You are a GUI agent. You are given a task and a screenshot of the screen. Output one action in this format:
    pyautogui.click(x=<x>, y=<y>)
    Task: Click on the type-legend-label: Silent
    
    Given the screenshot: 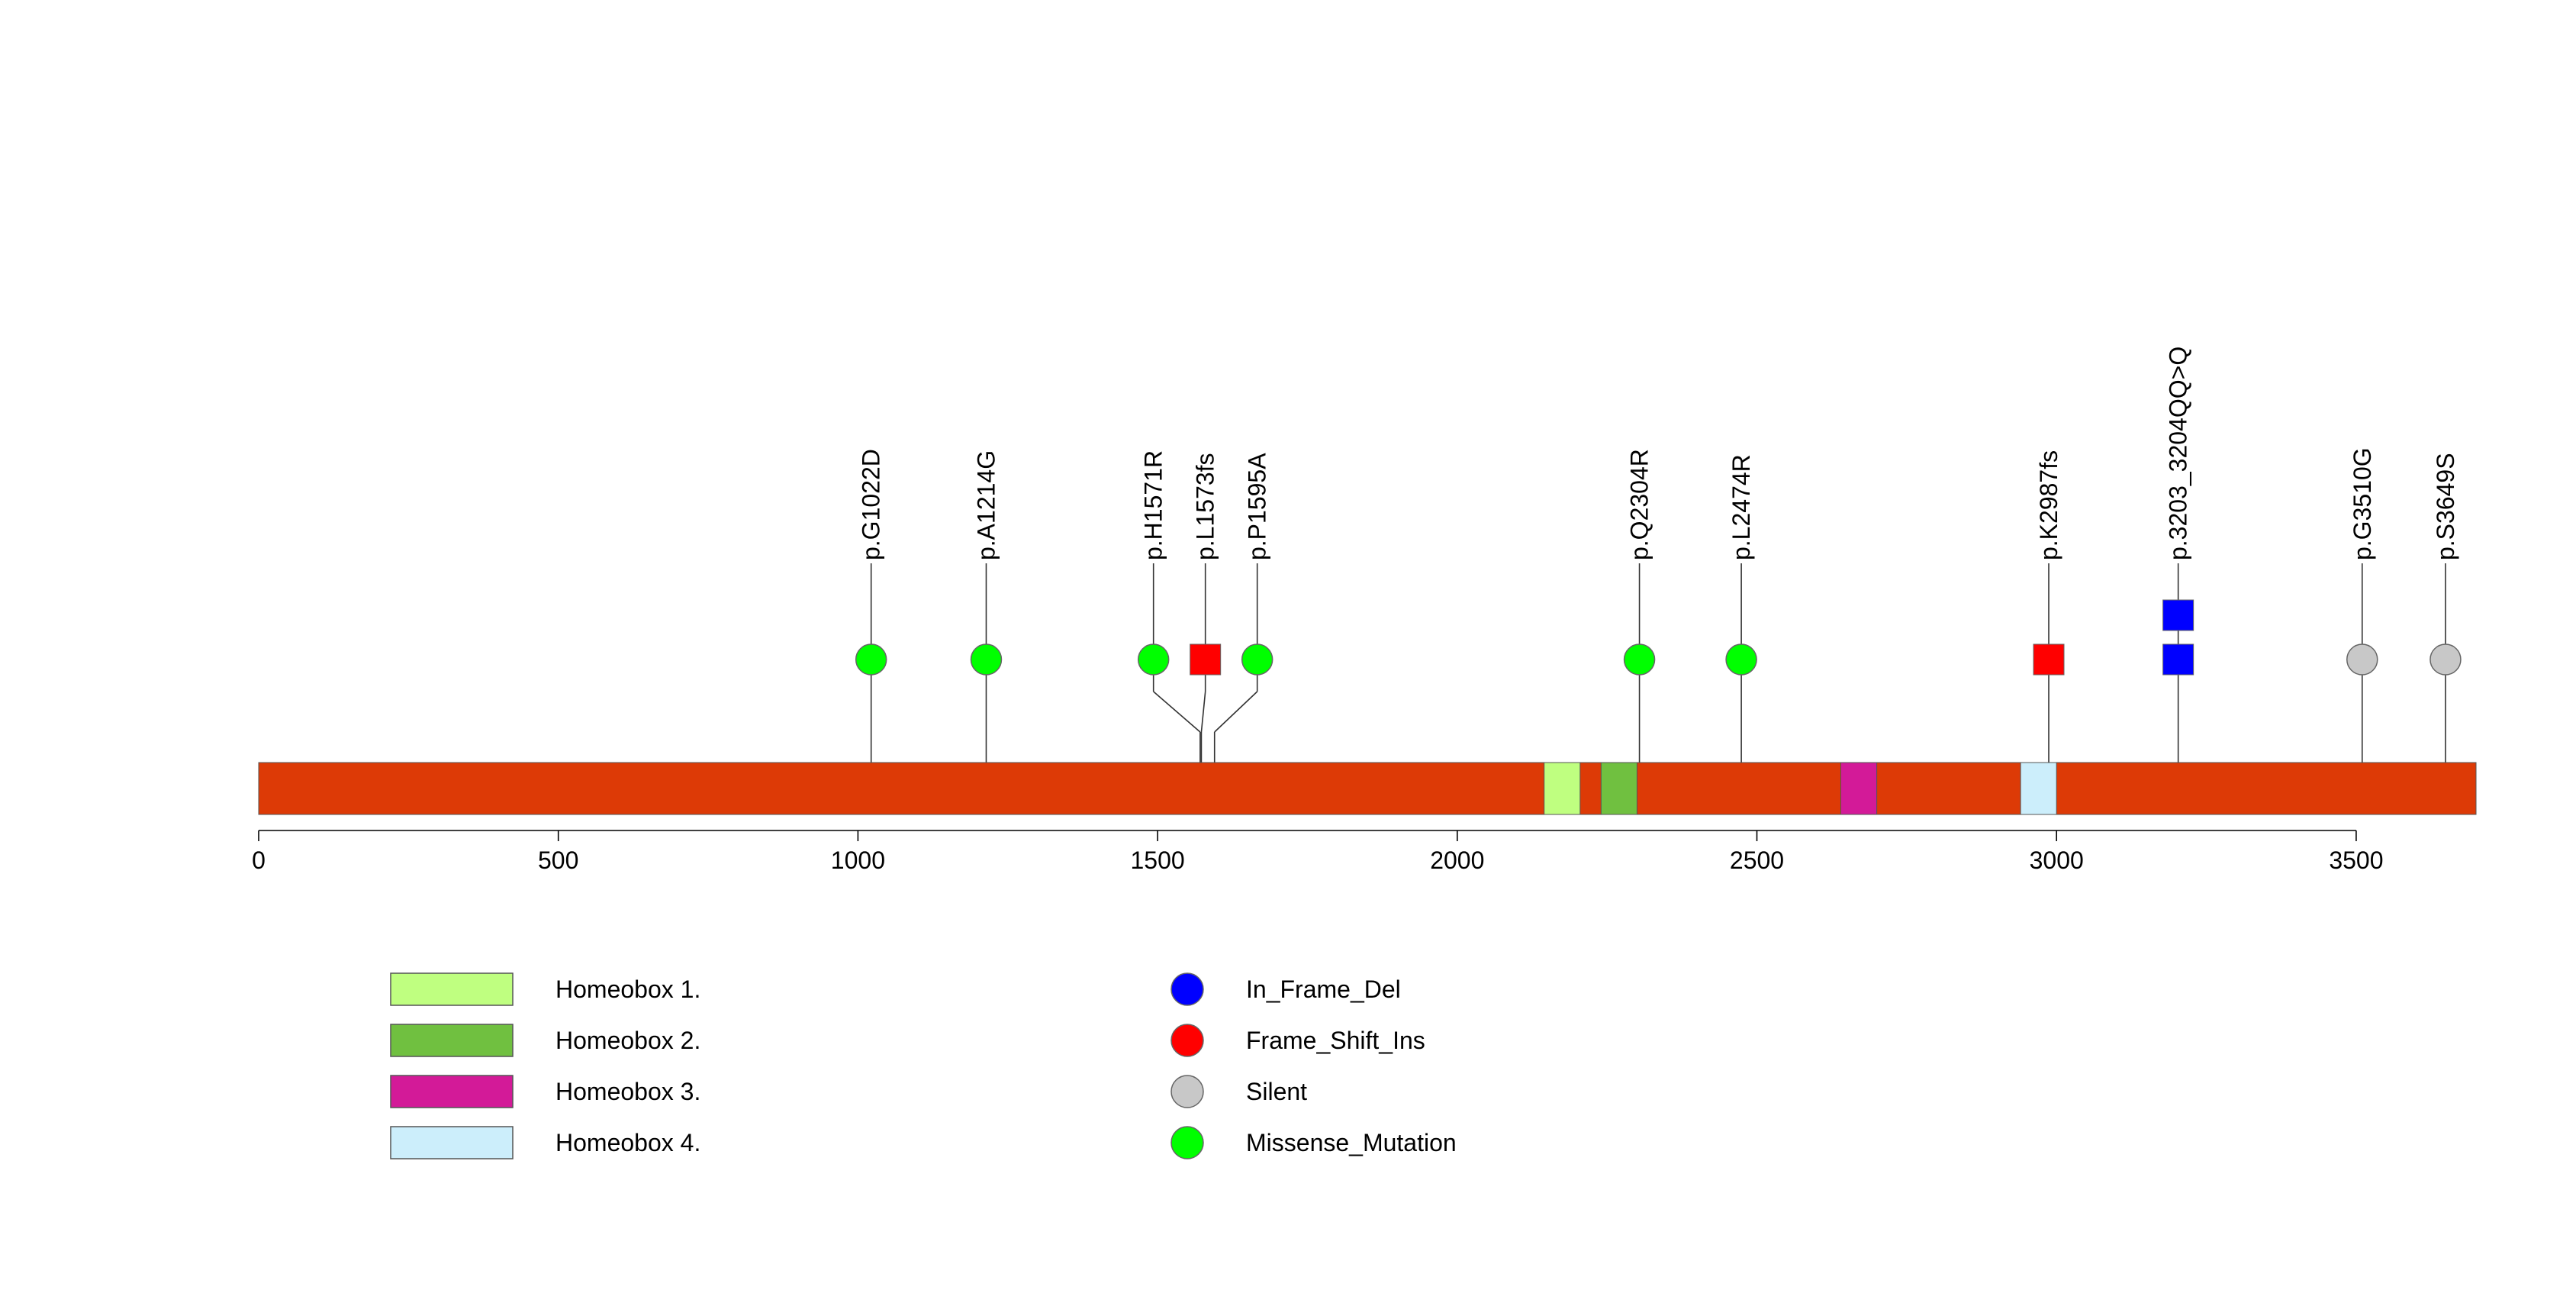 What is the action you would take?
    pyautogui.click(x=1276, y=1091)
    